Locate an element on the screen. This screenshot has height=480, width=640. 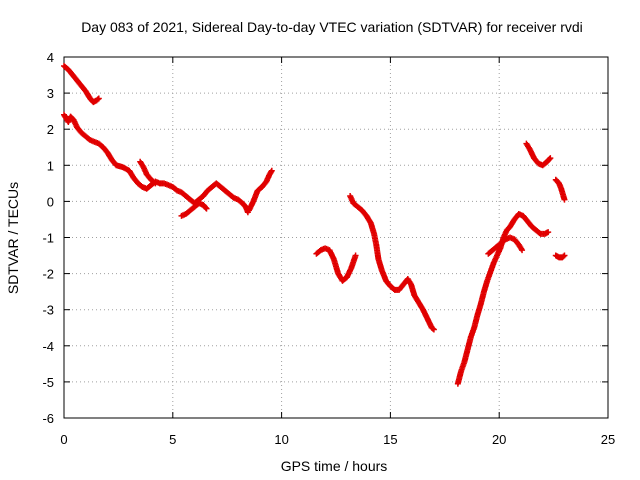
y-tick-label: -5 is located at coordinates (48, 382).